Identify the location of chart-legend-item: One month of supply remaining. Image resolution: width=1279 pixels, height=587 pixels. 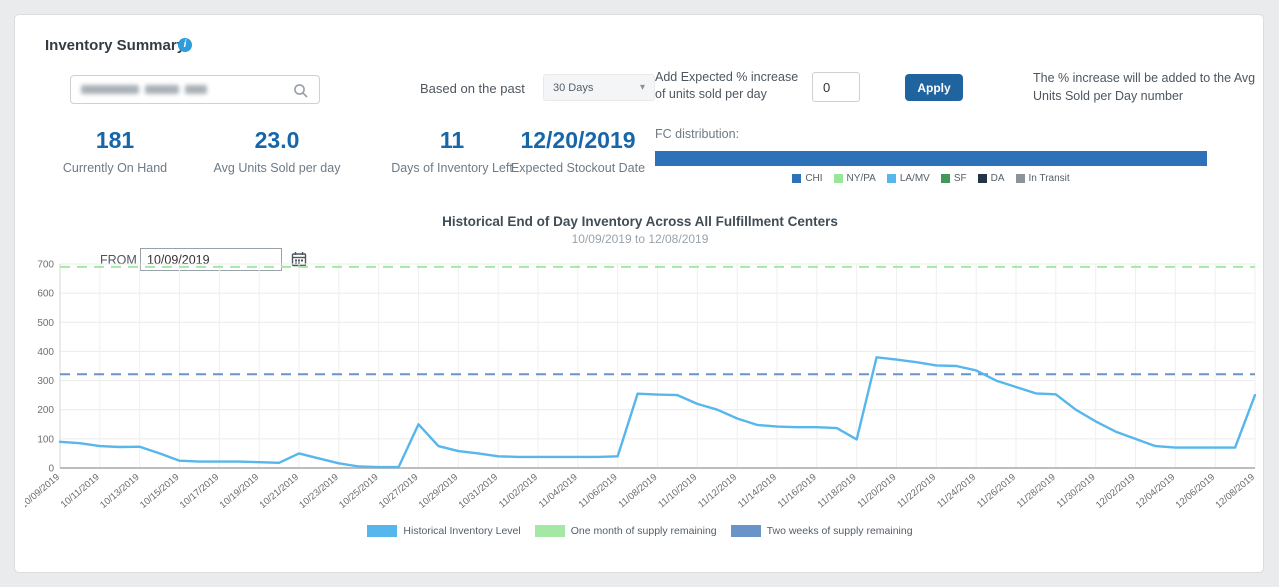
(625, 531).